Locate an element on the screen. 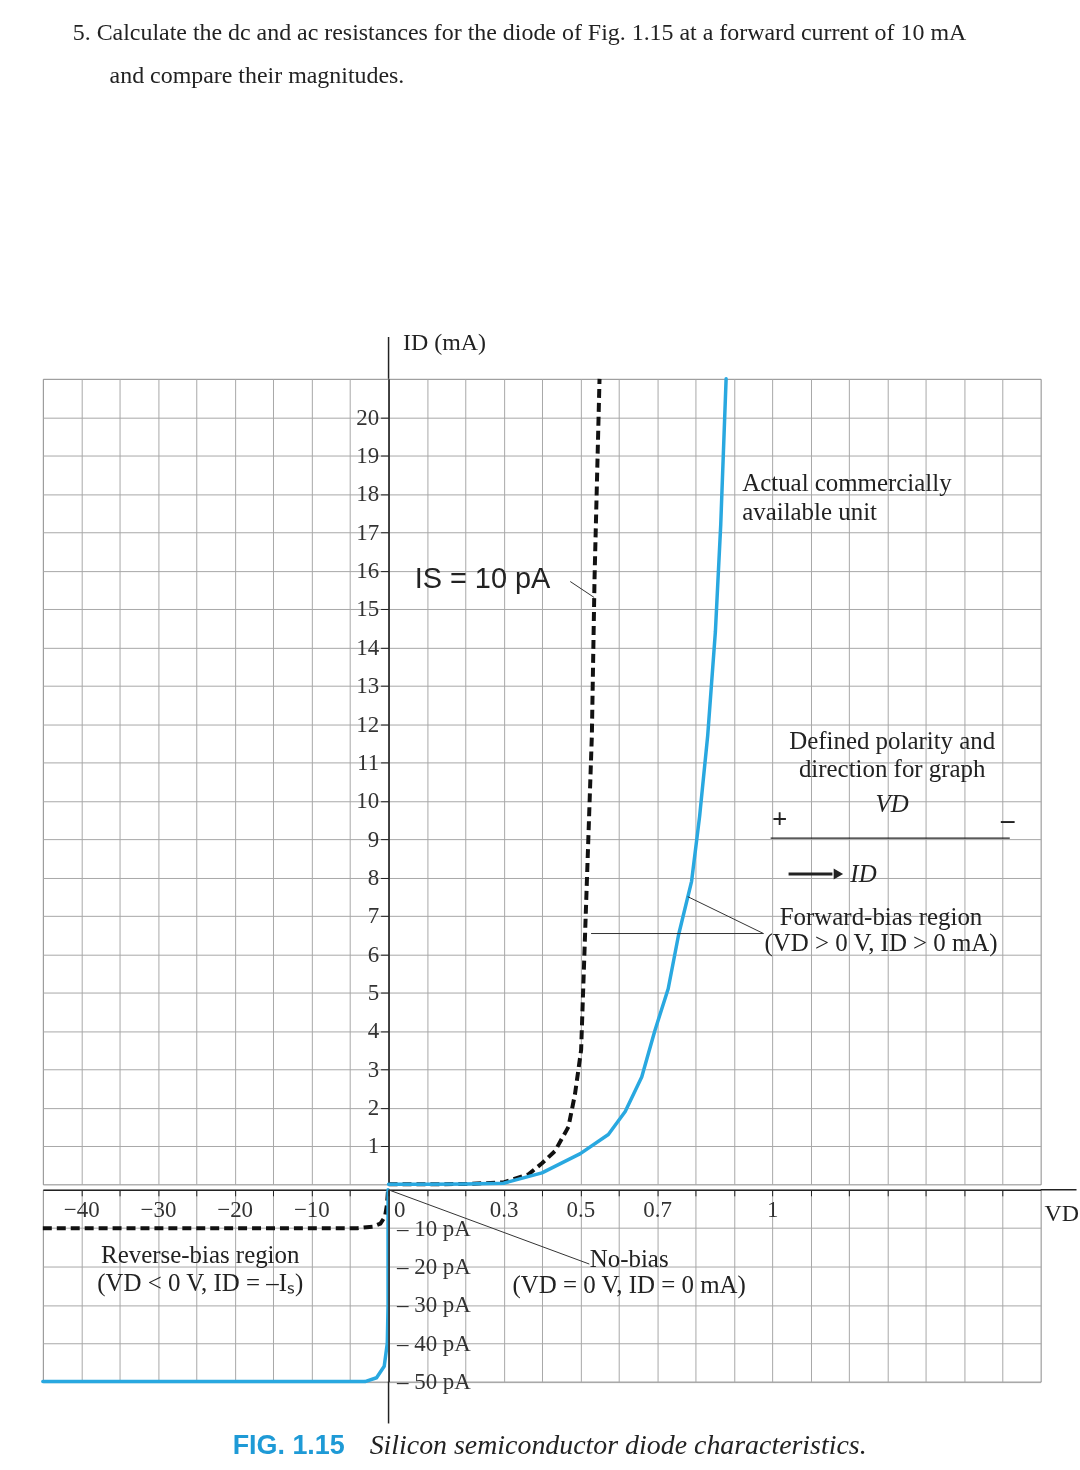  y-tick-label: – 20 pA is located at coordinates (434, 1267).